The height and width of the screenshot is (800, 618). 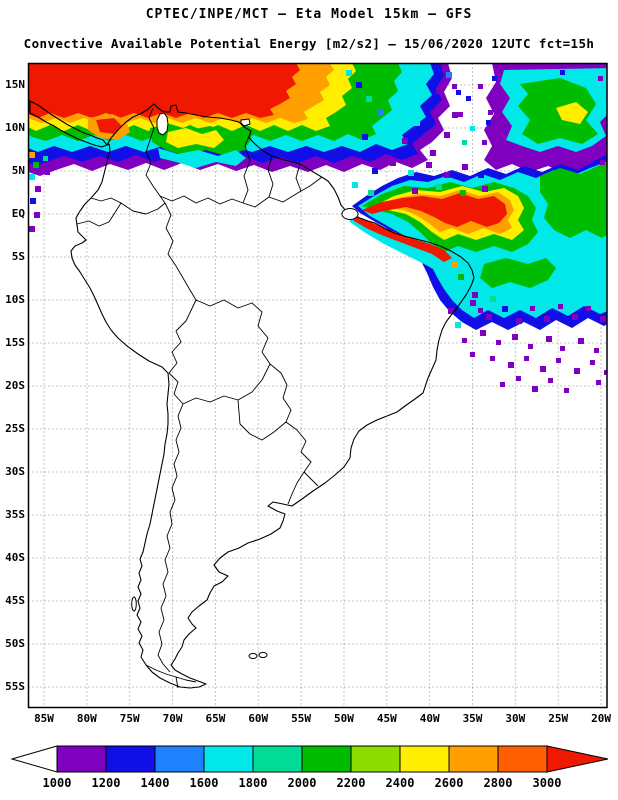 I want to click on lat-label: 45S, so click(x=15, y=600).